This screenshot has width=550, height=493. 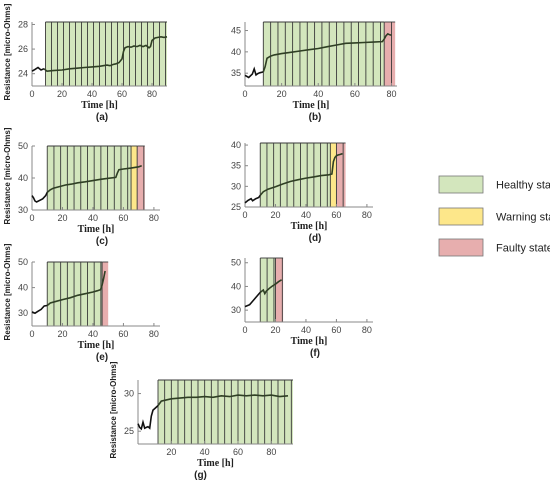 What do you see at coordinates (461, 184) in the screenshot?
I see `healthy-swatch` at bounding box center [461, 184].